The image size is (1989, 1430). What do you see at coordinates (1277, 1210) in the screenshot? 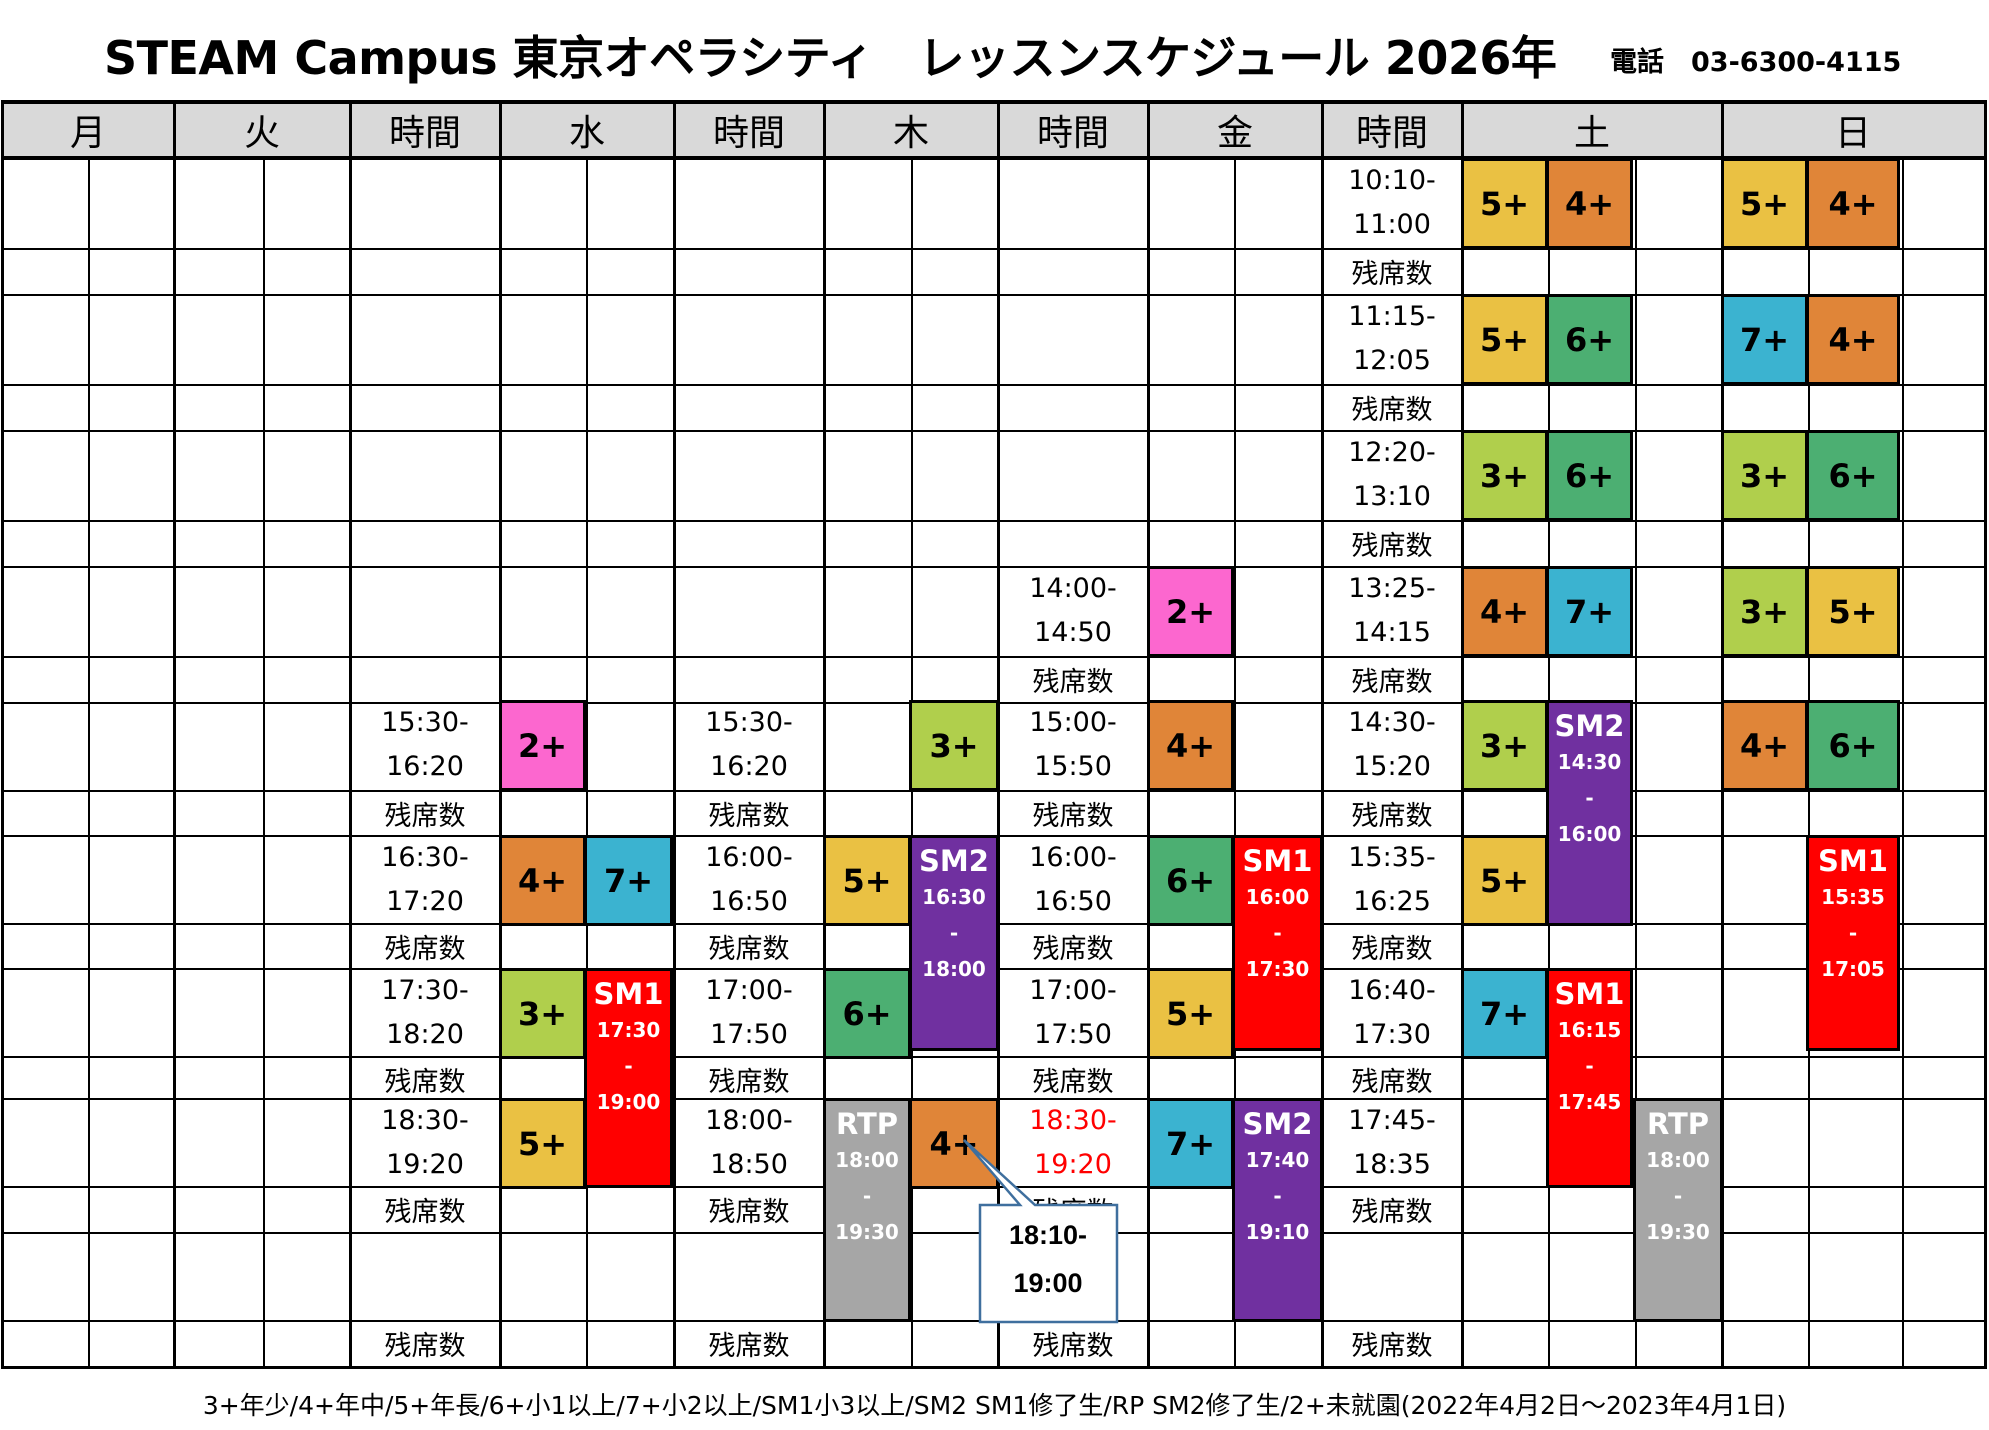
I see `special-class-sm2: SM2 17:40 - 19:10` at bounding box center [1277, 1210].